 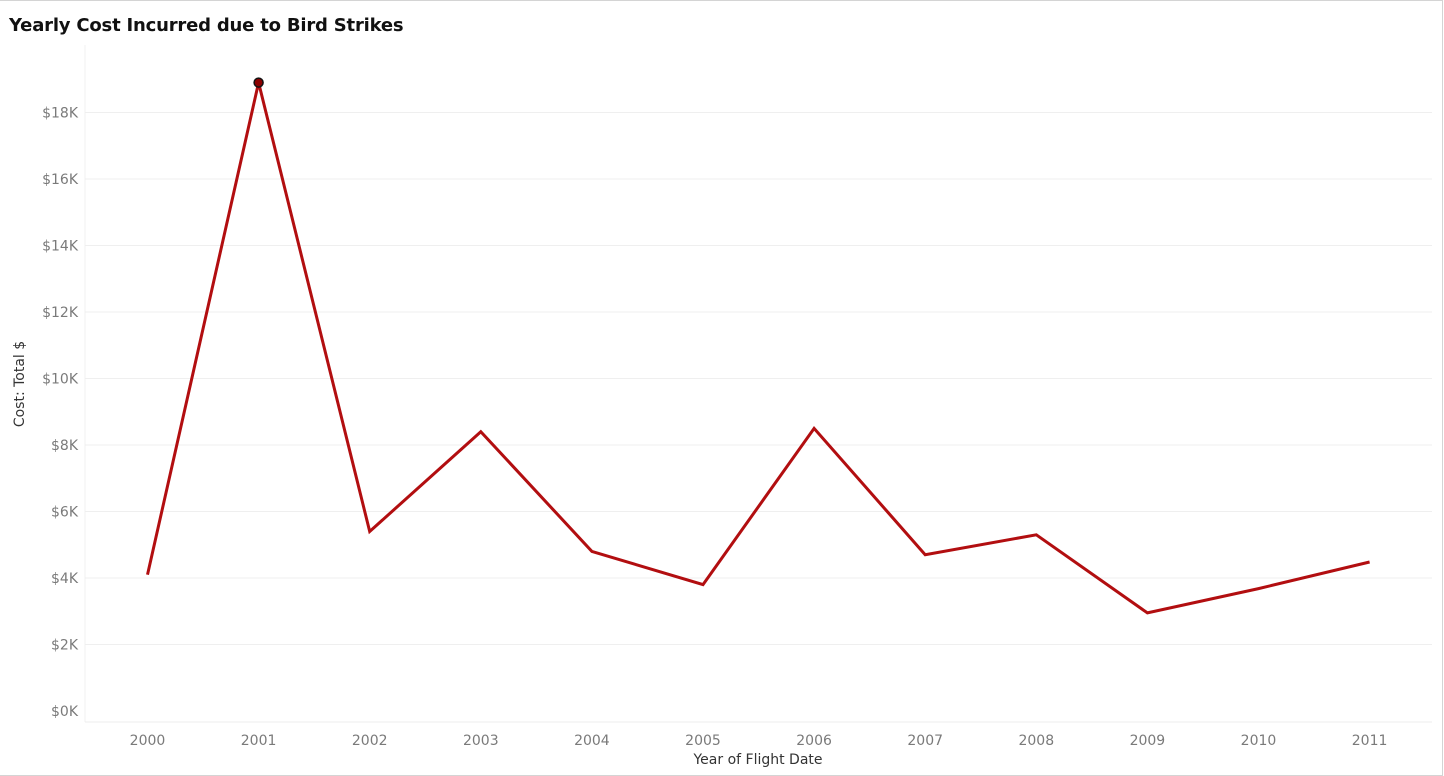 I want to click on x-tick-label: 2001, so click(x=259, y=741).